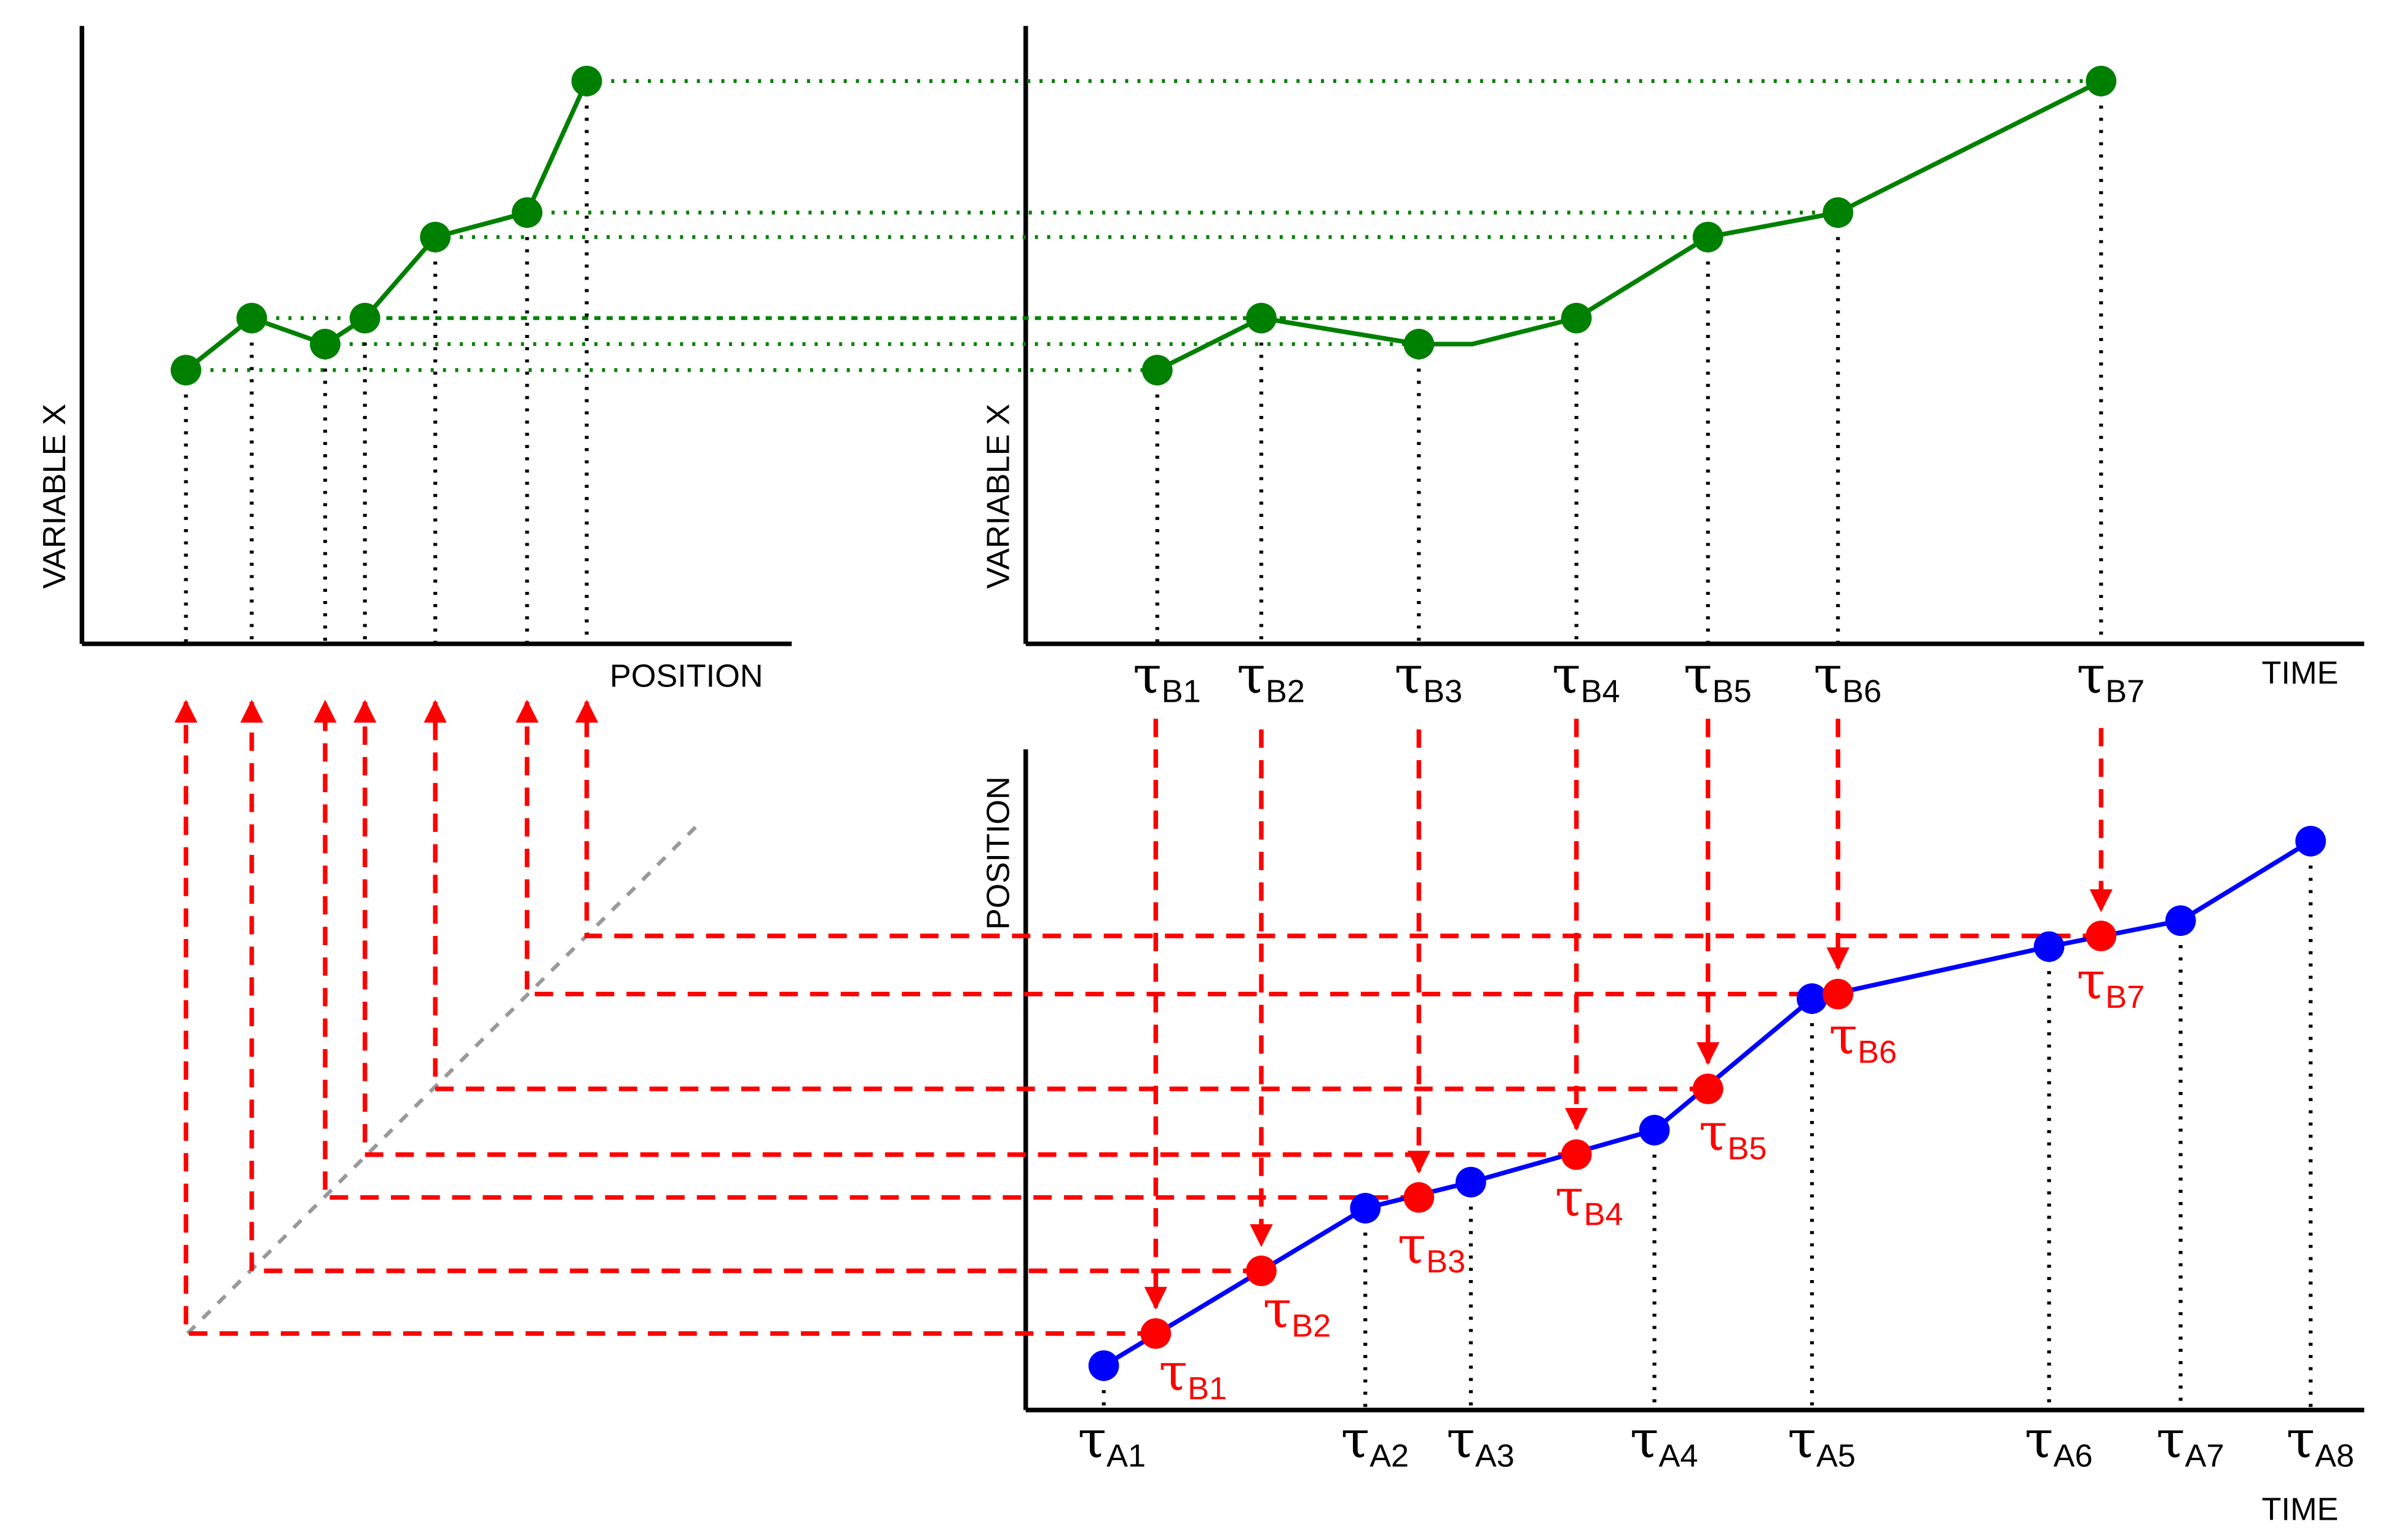 The image size is (2388, 1540). What do you see at coordinates (2101, 936) in the screenshot?
I see `data-point-b7` at bounding box center [2101, 936].